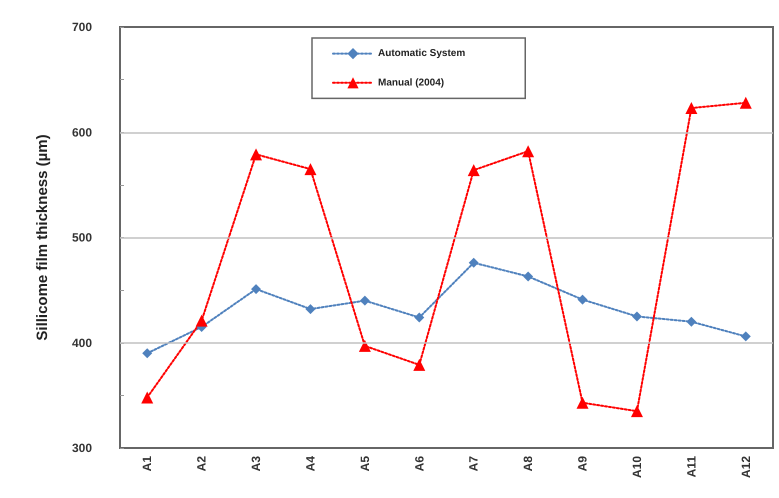 This screenshot has height=498, width=779. What do you see at coordinates (528, 464) in the screenshot?
I see `x-tick-label: A8` at bounding box center [528, 464].